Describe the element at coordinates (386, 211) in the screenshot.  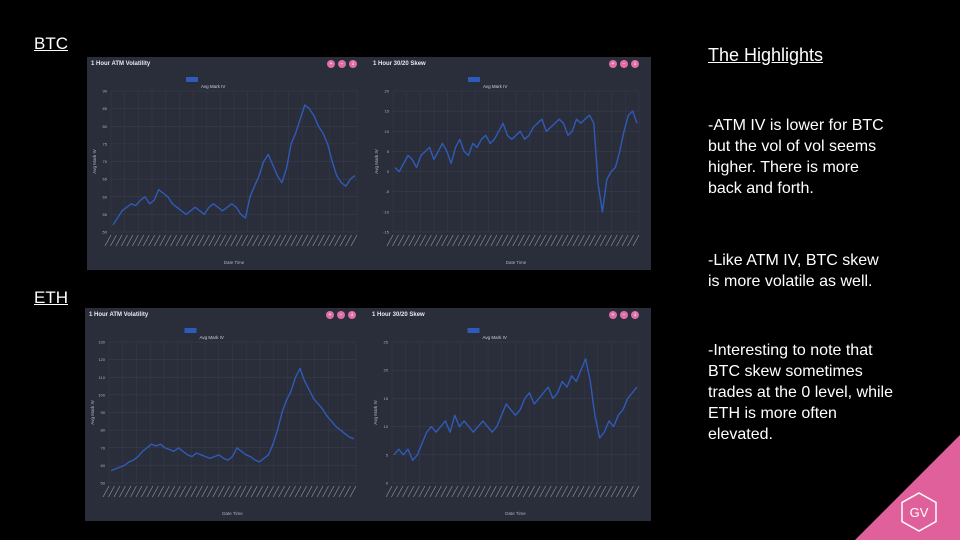
I see `y-tick-label: -10` at that location.